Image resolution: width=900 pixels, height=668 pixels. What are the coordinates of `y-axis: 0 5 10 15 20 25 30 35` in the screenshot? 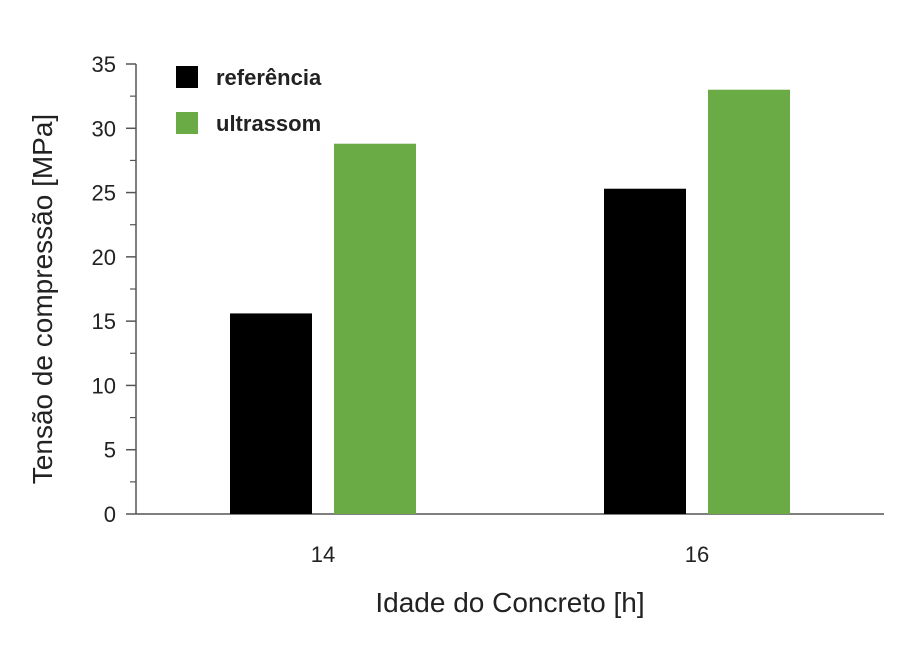 It's located at (114, 289).